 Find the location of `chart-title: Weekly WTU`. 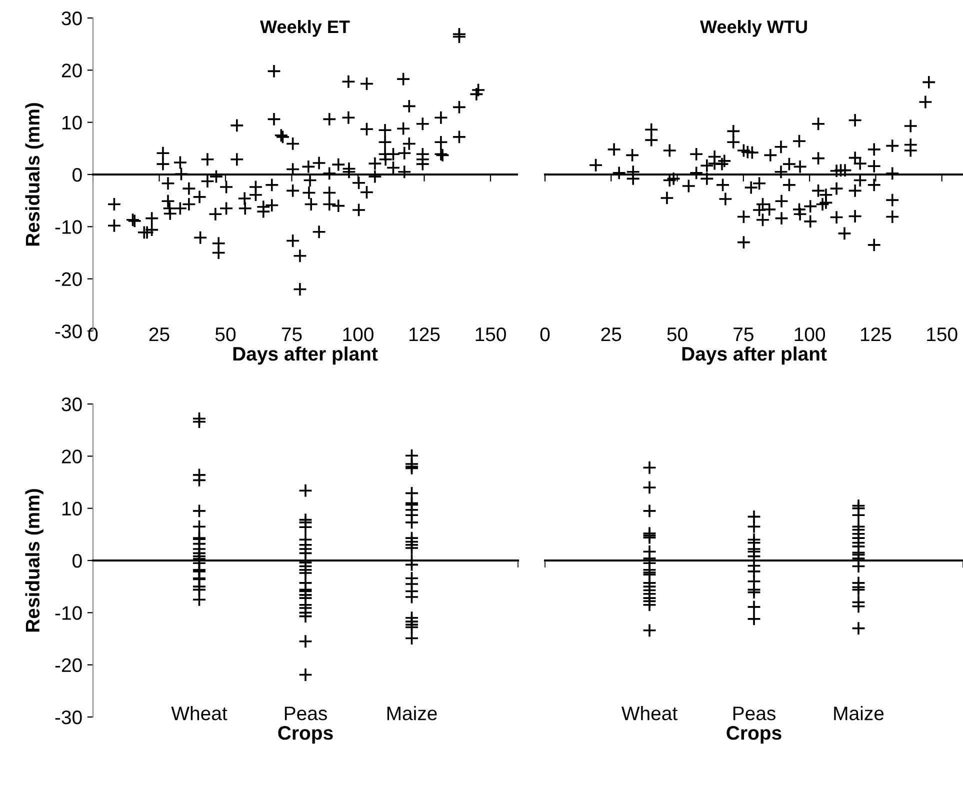

chart-title: Weekly WTU is located at coordinates (753, 28).